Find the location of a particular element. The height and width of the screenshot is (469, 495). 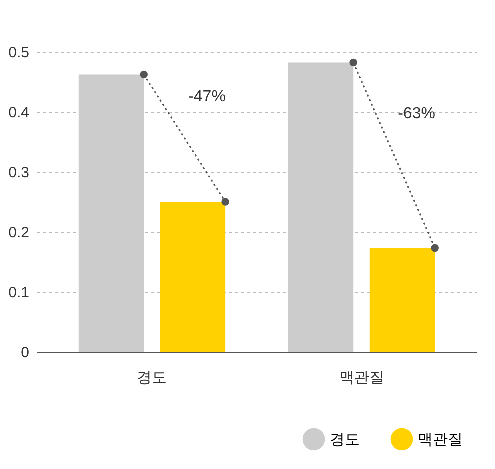

y-tick-label: 0.3 is located at coordinates (19, 173).